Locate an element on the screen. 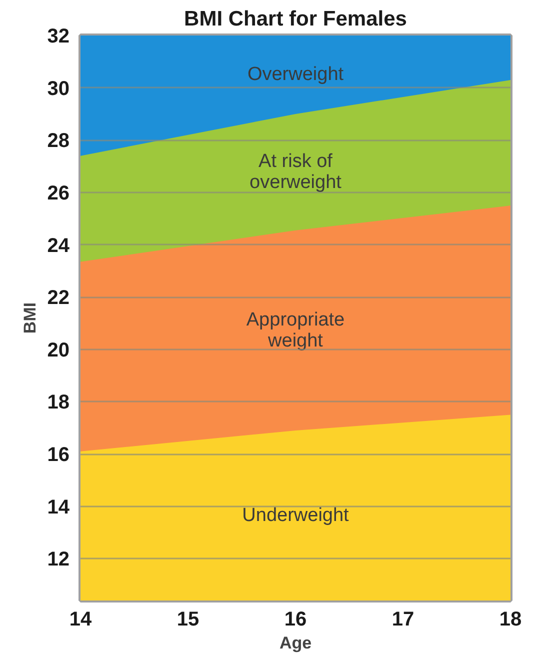 The width and height of the screenshot is (541, 660). x-tick-label: 15 is located at coordinates (188, 619).